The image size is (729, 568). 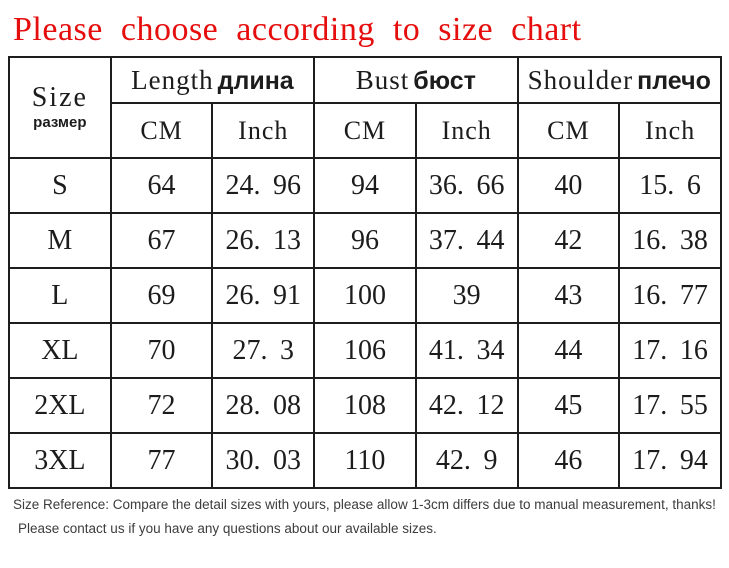 I want to click on table-row: M 67 26. 13 96 37. 44 42 16. 38, so click(x=365, y=240).